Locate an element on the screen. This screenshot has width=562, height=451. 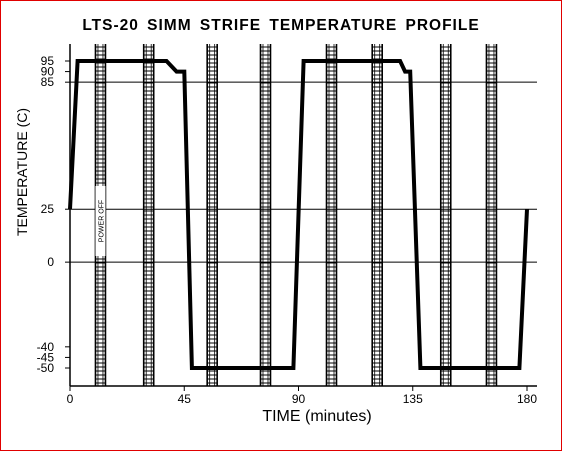
y-tick-label: 85 is located at coordinates (48, 82).